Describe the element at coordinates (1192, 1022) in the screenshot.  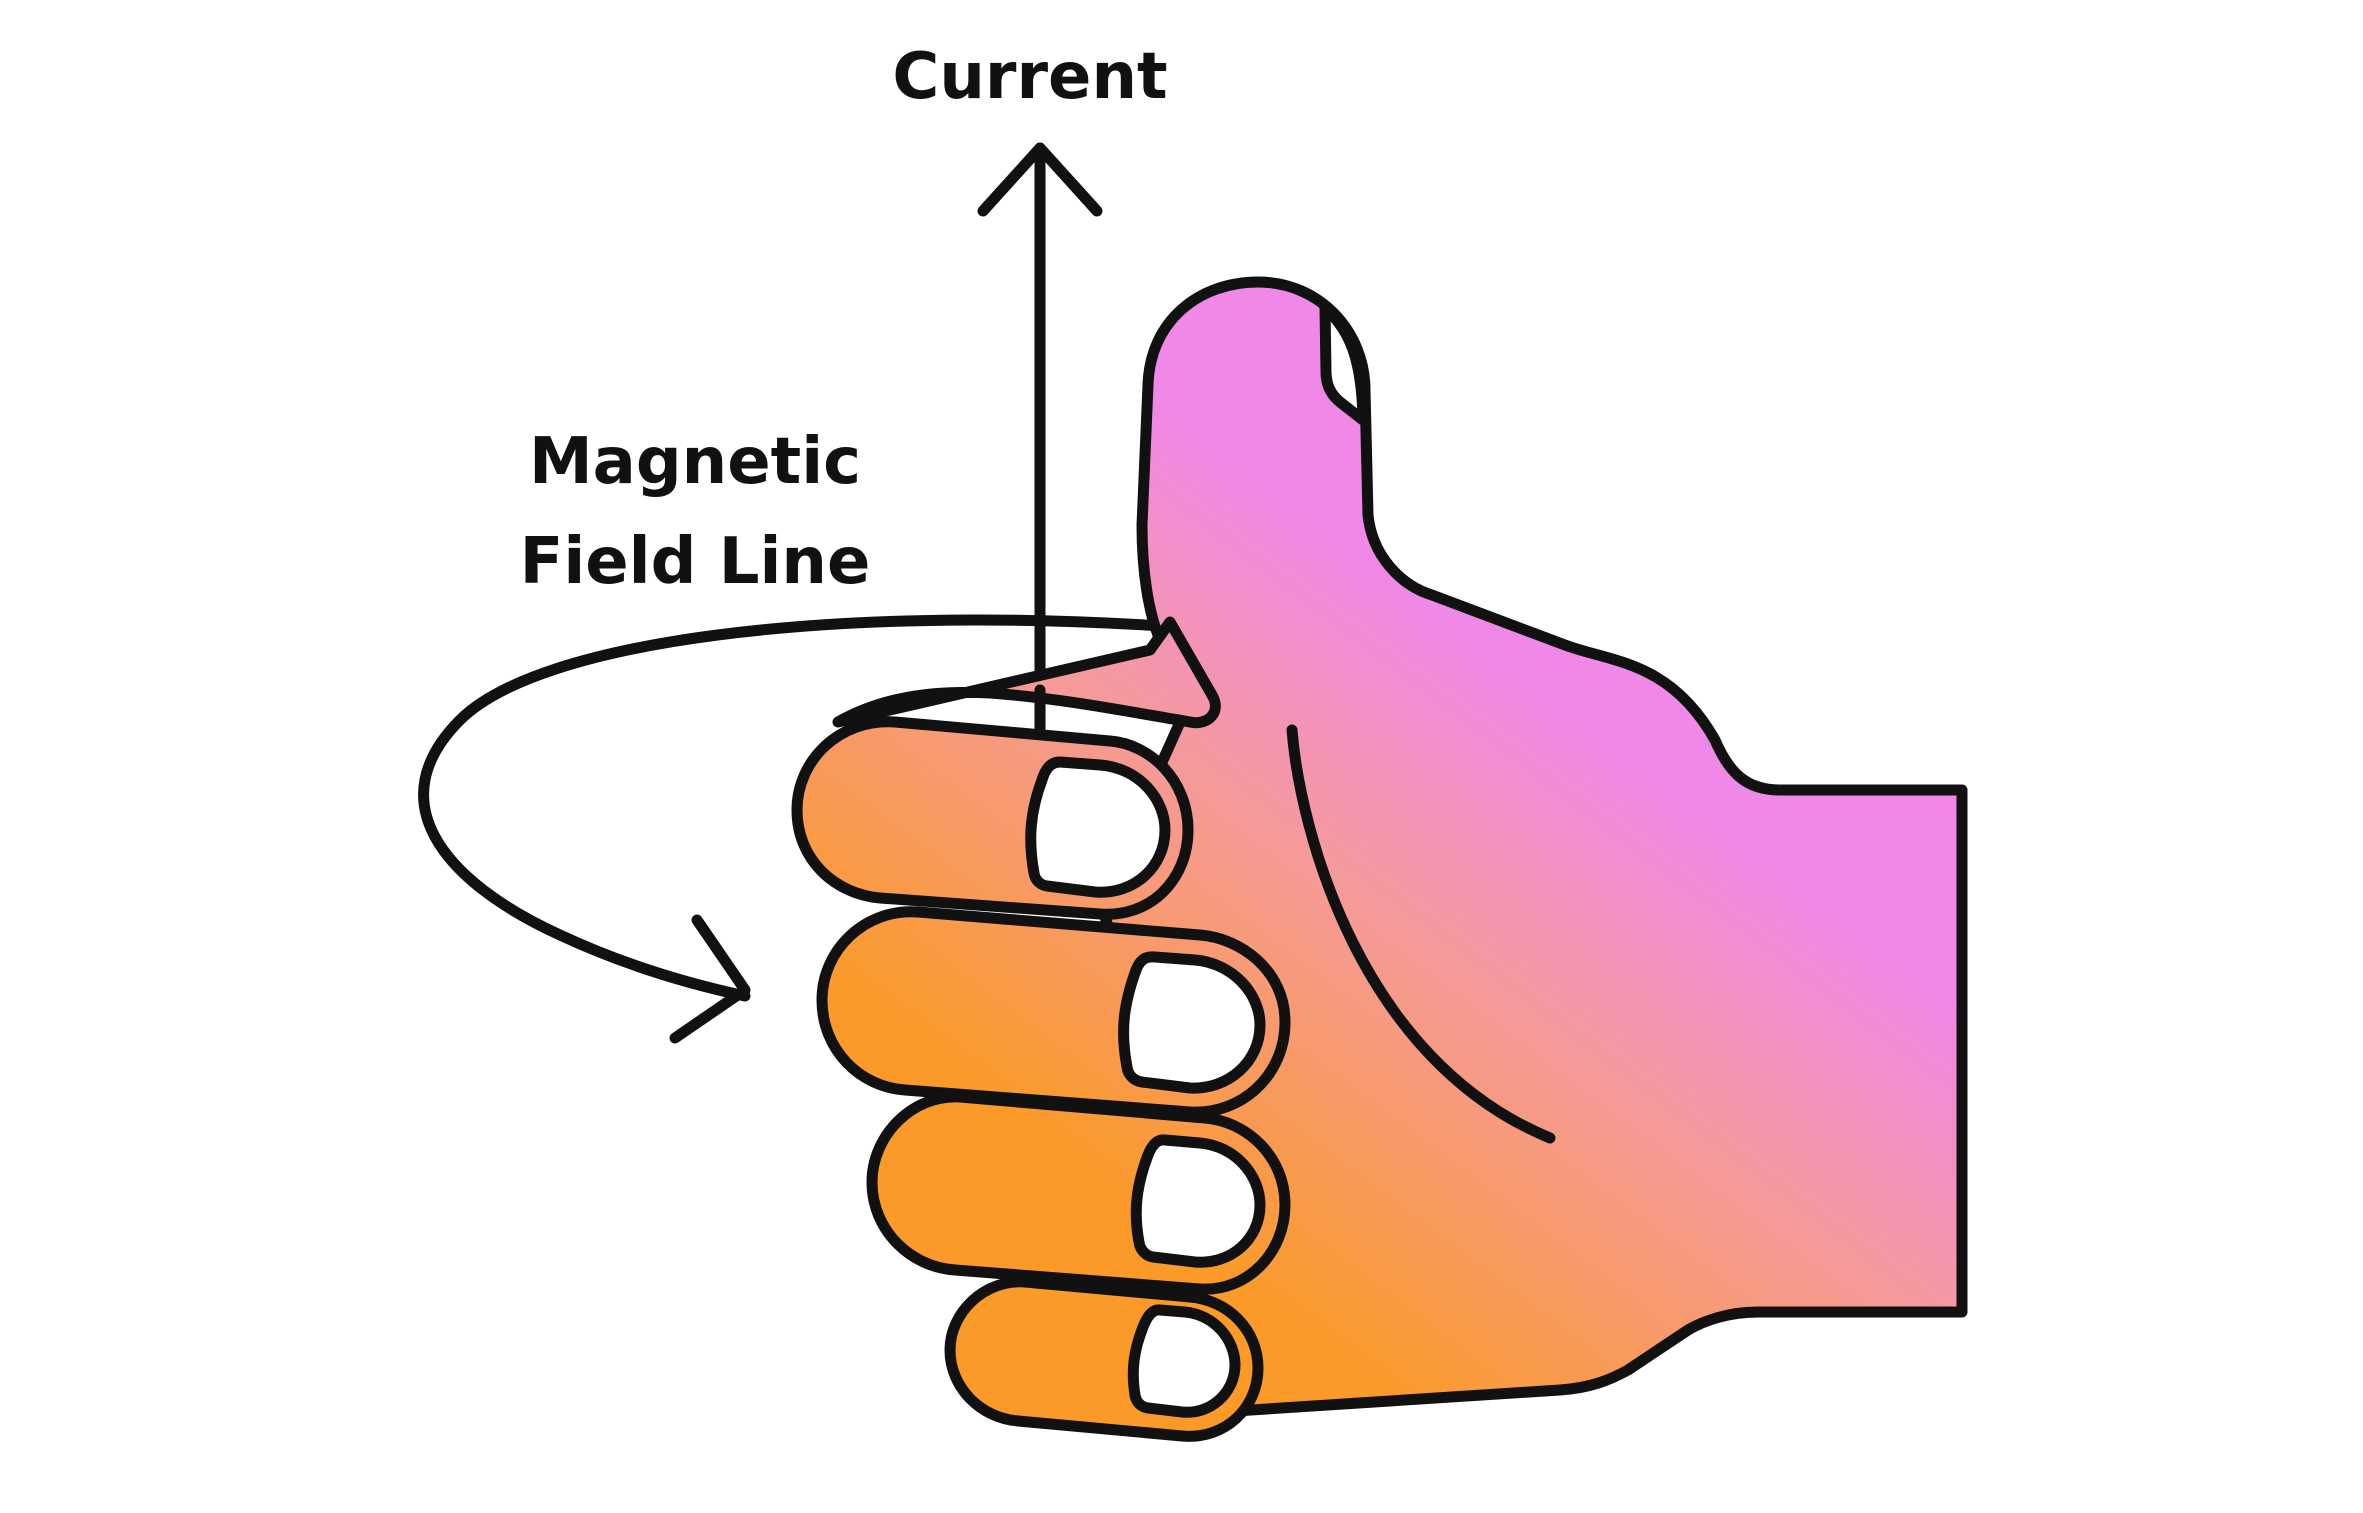
I see `middle-finger-nail` at that location.